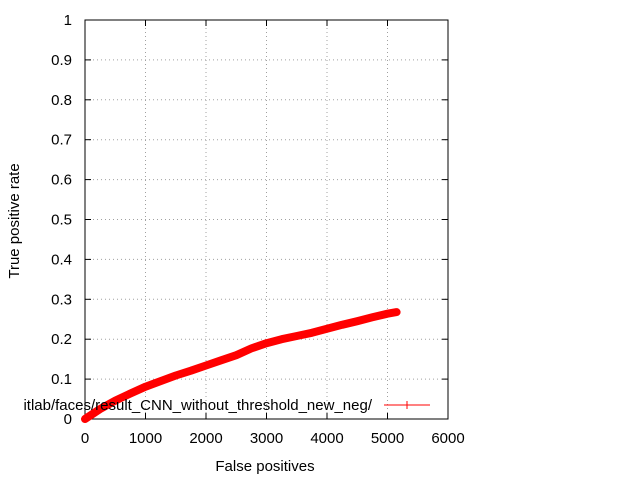 The width and height of the screenshot is (640, 480). I want to click on x-tick-label: 3000, so click(266, 438).